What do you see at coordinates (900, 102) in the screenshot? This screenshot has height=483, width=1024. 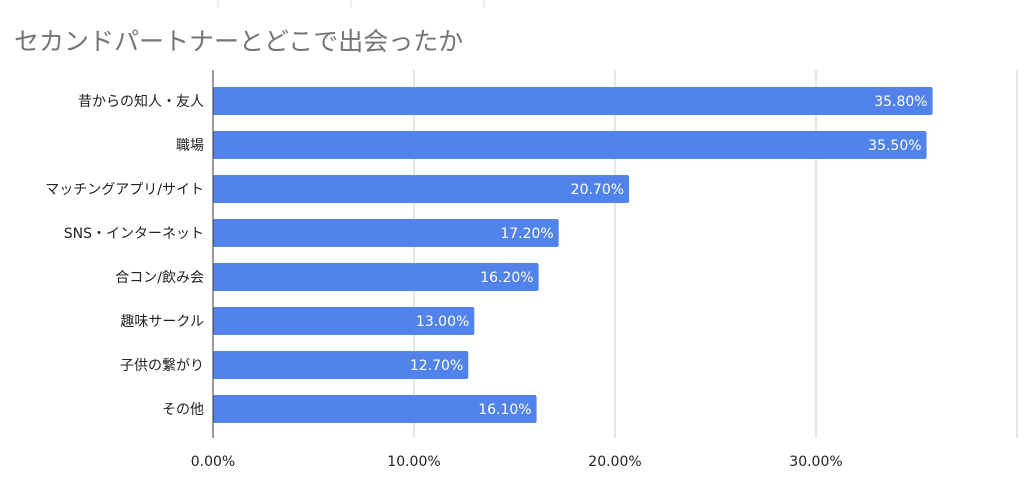 I see `data-label: 35.80%` at bounding box center [900, 102].